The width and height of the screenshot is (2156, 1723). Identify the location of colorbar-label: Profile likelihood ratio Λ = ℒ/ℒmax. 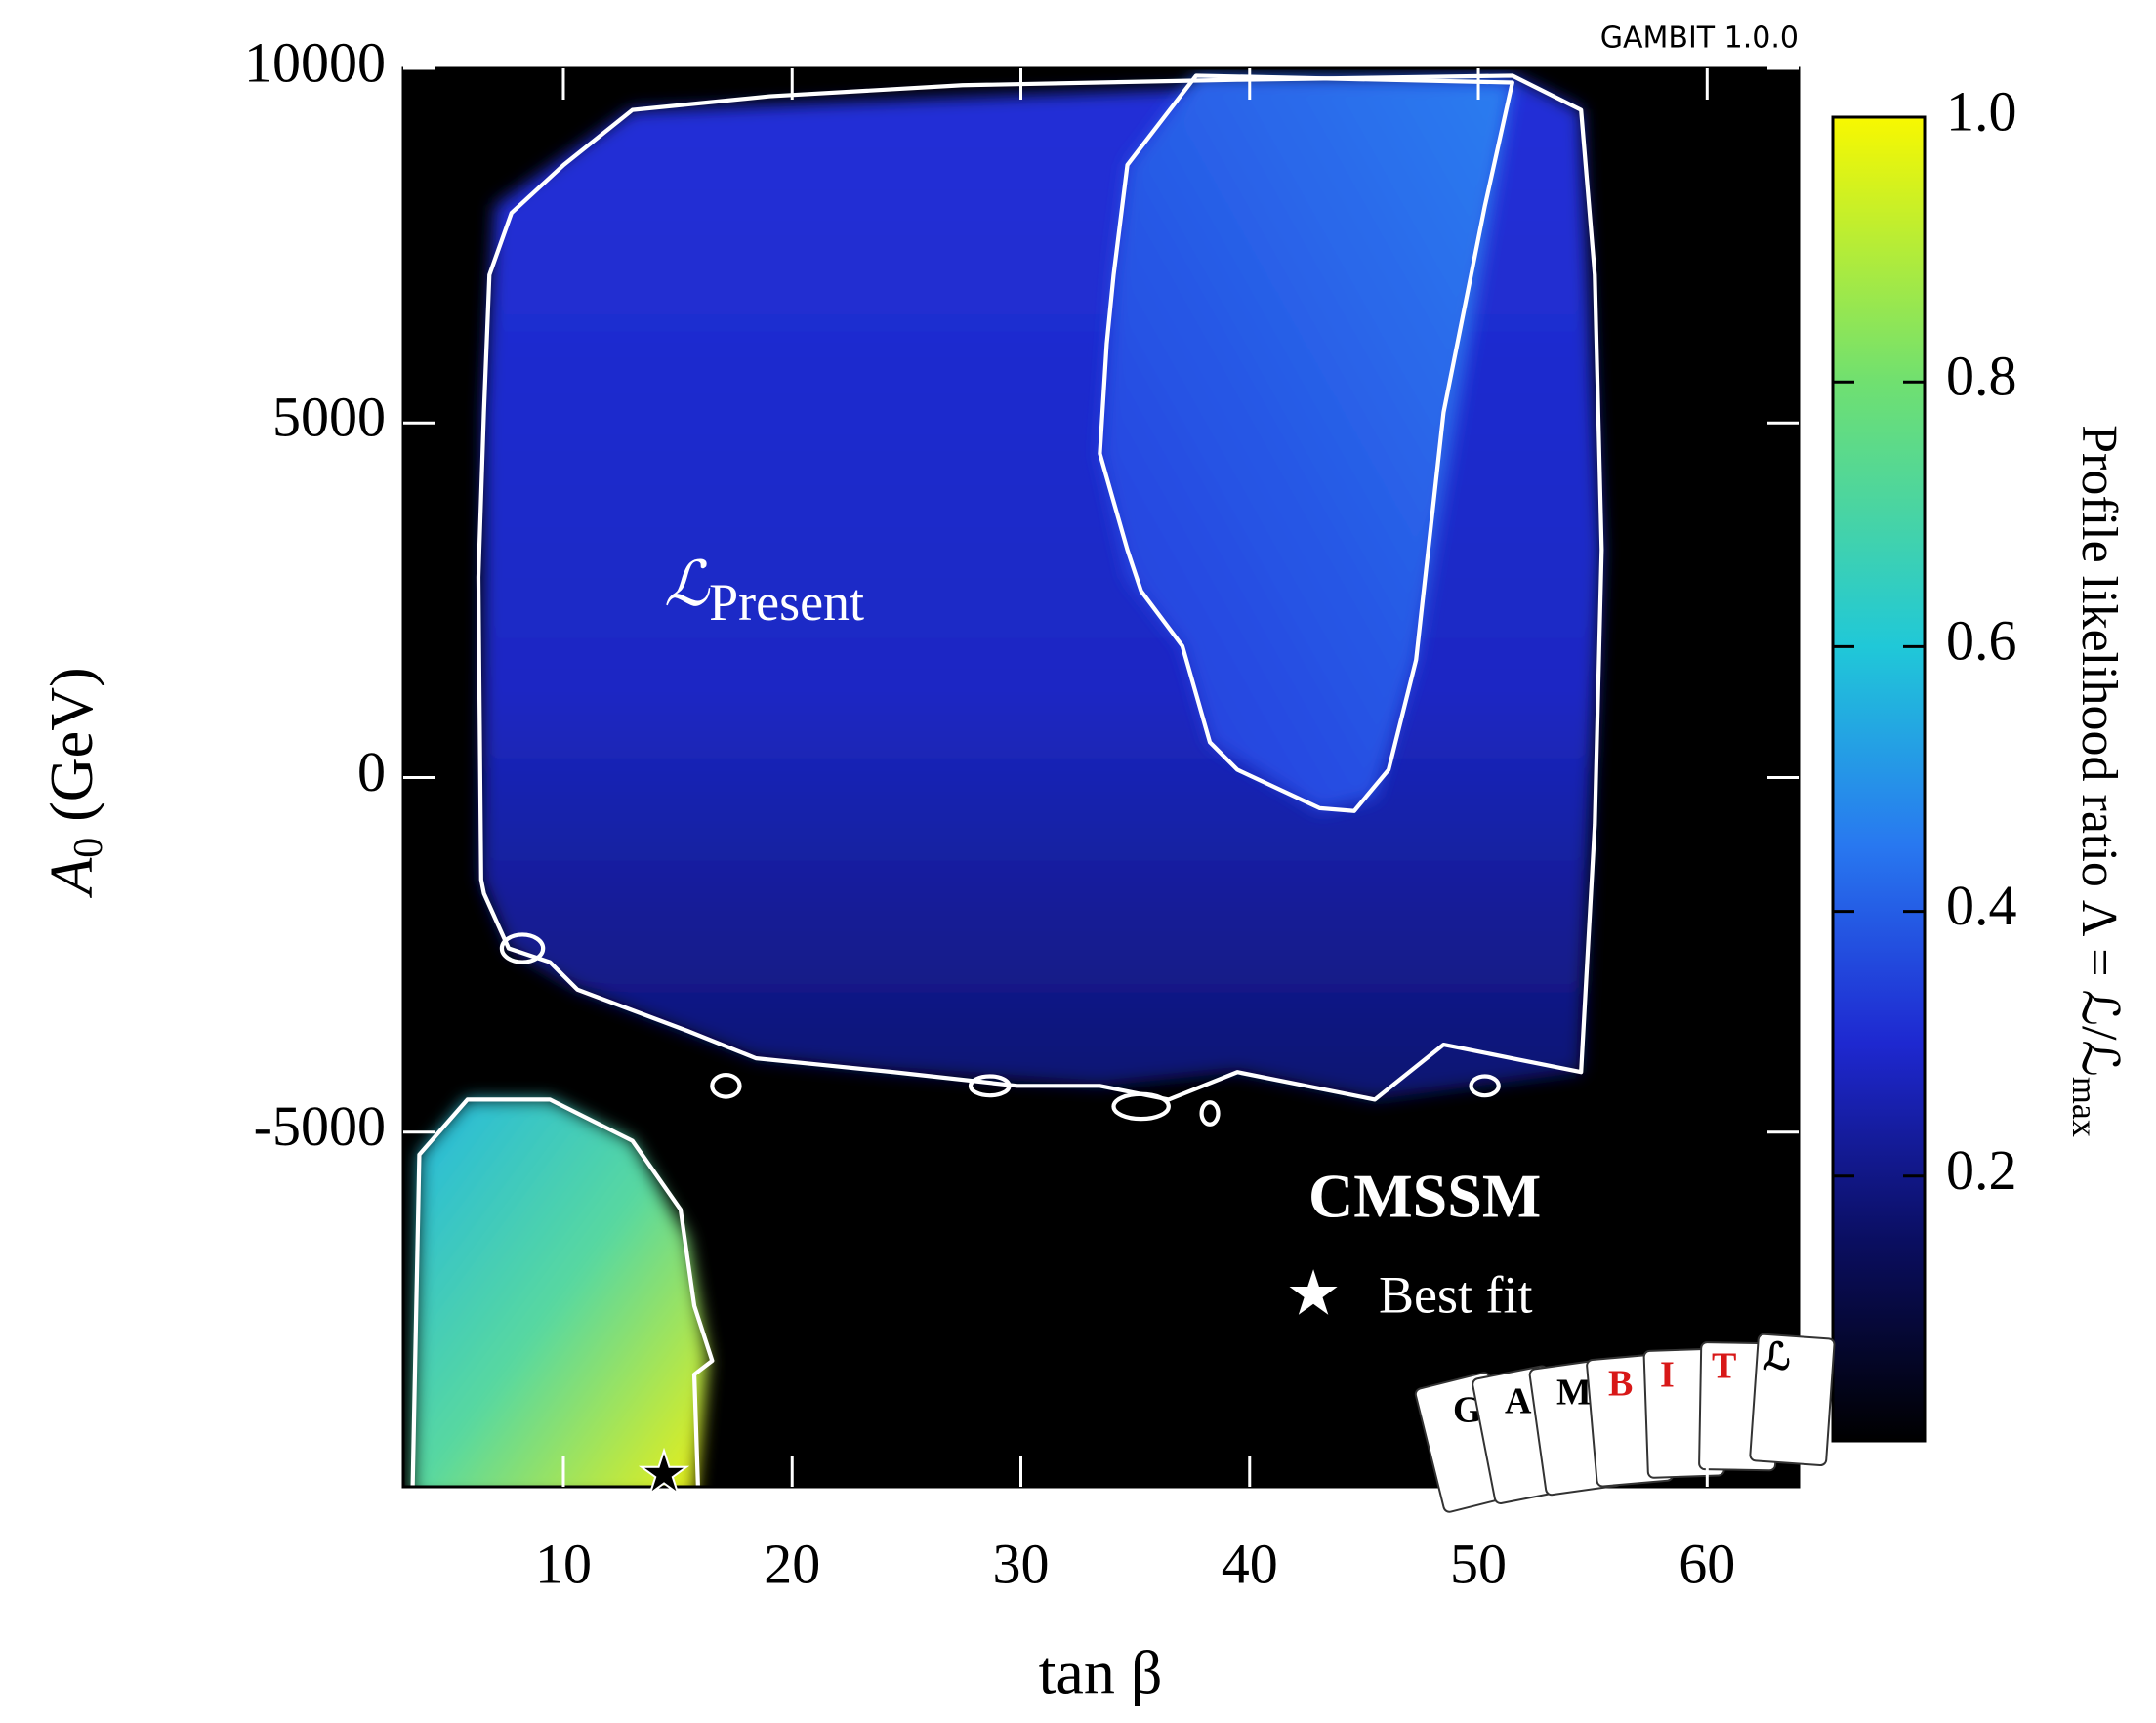
(2096, 781).